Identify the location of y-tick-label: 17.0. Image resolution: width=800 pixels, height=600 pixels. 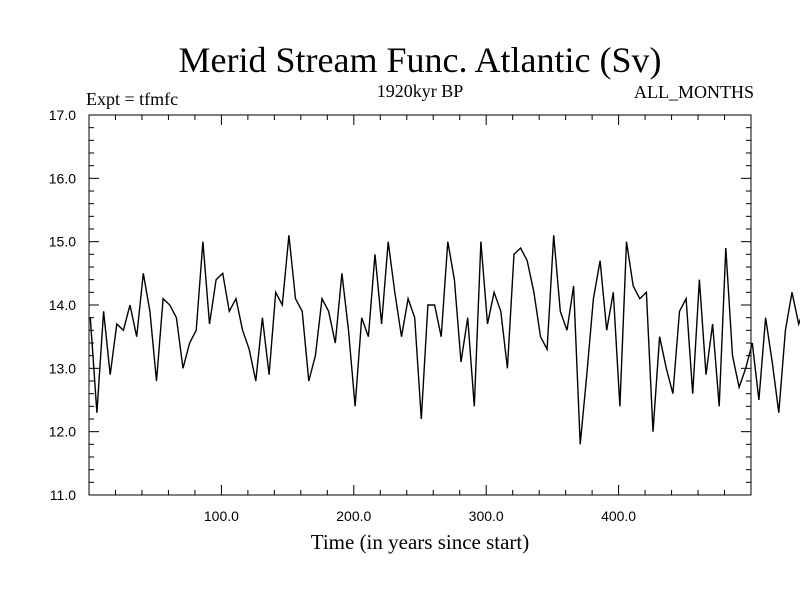
(62, 115).